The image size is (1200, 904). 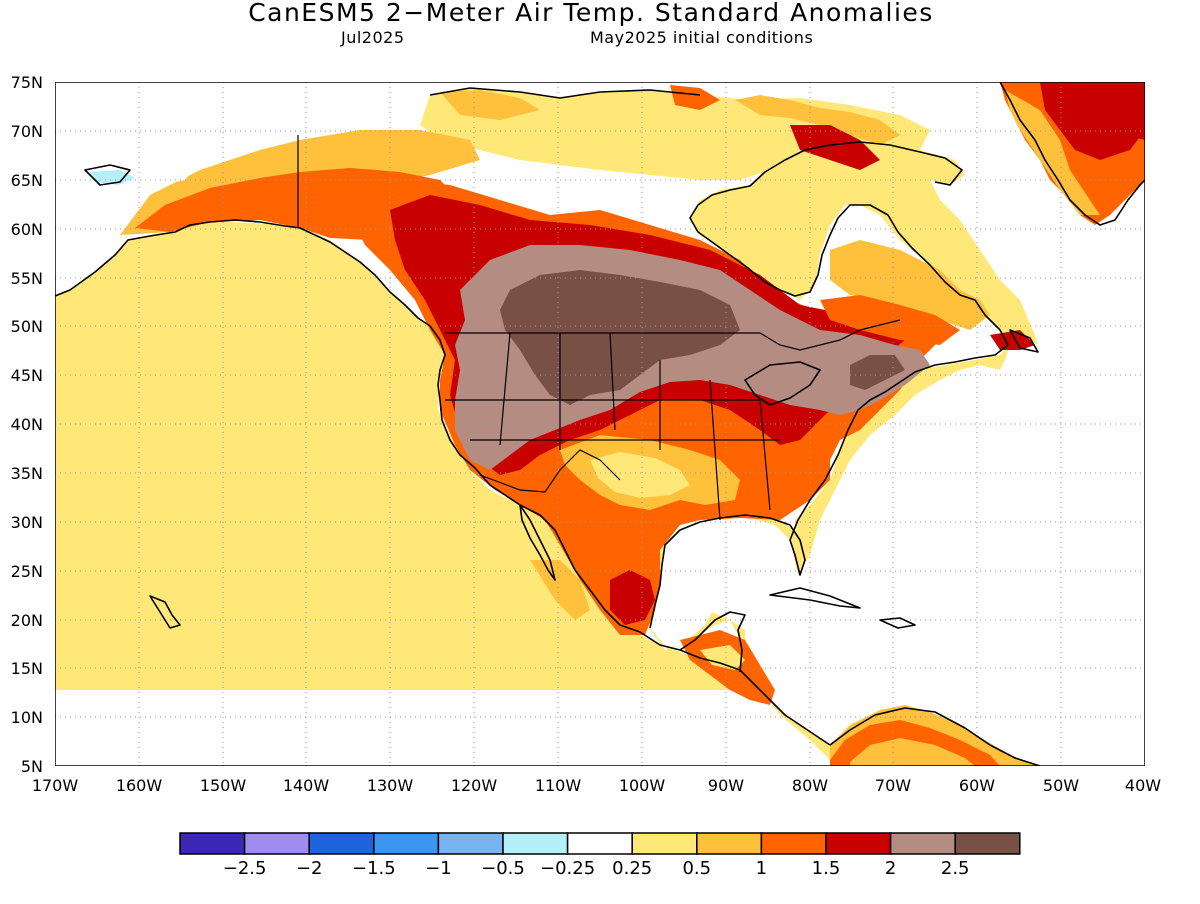 I want to click on lon-tick: 60W, so click(x=977, y=785).